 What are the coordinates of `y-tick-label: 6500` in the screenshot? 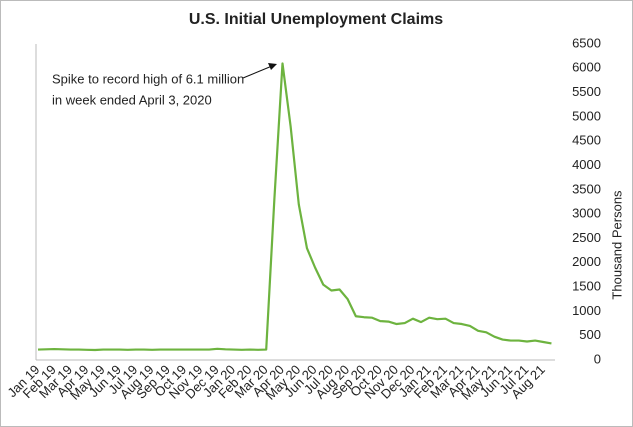 It's located at (586, 42).